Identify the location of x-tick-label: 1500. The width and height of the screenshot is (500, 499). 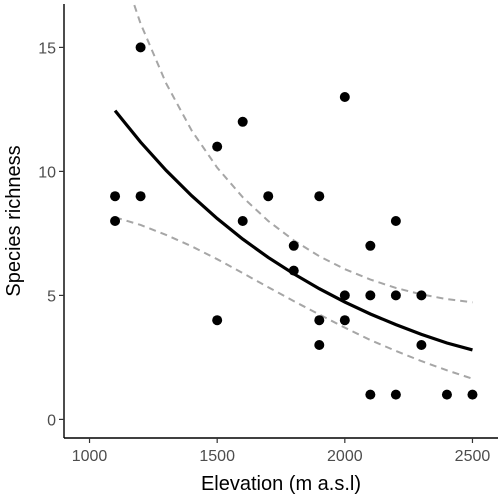
(217, 456).